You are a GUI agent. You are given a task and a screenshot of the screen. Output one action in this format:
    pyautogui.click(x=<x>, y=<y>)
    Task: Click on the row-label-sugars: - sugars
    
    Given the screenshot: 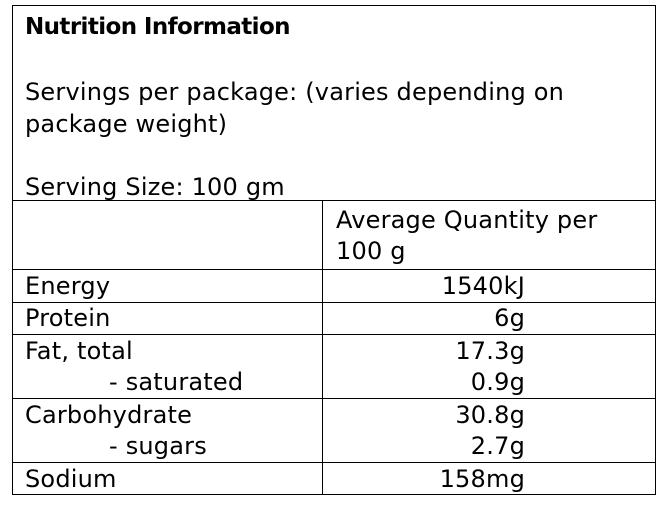 What is the action you would take?
    pyautogui.click(x=158, y=446)
    